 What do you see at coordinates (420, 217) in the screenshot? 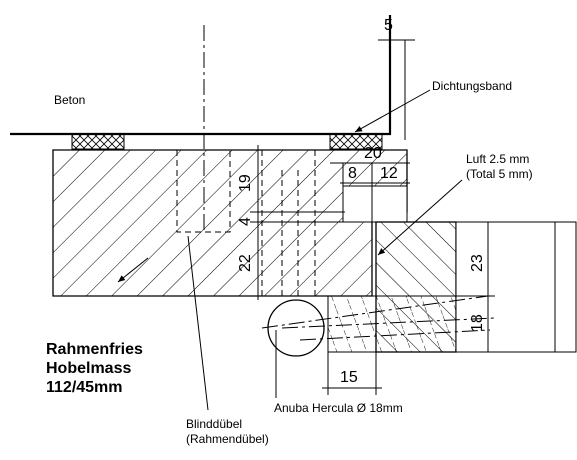
I see `leader-luft` at bounding box center [420, 217].